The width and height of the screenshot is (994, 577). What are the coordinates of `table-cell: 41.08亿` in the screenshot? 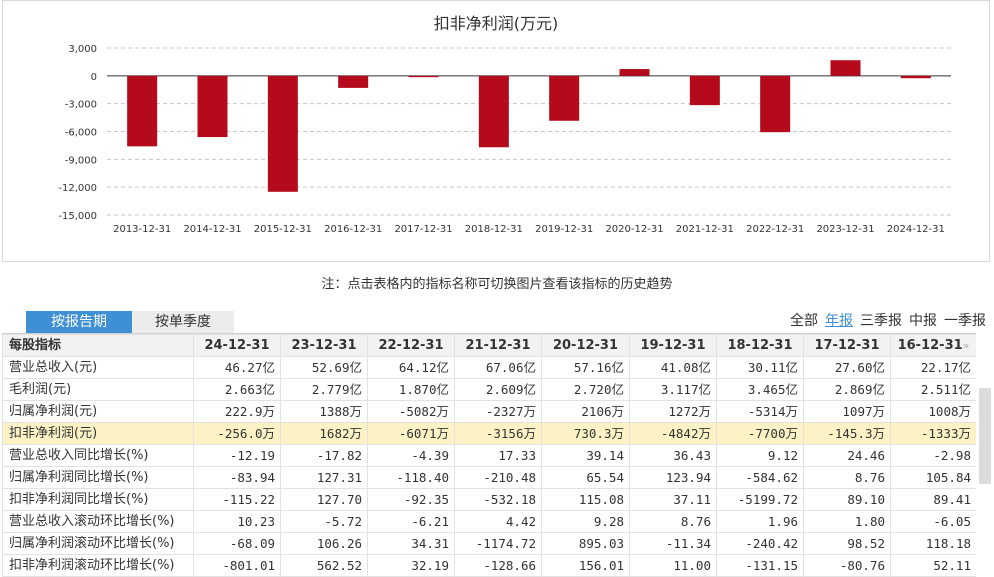 It's located at (673, 367).